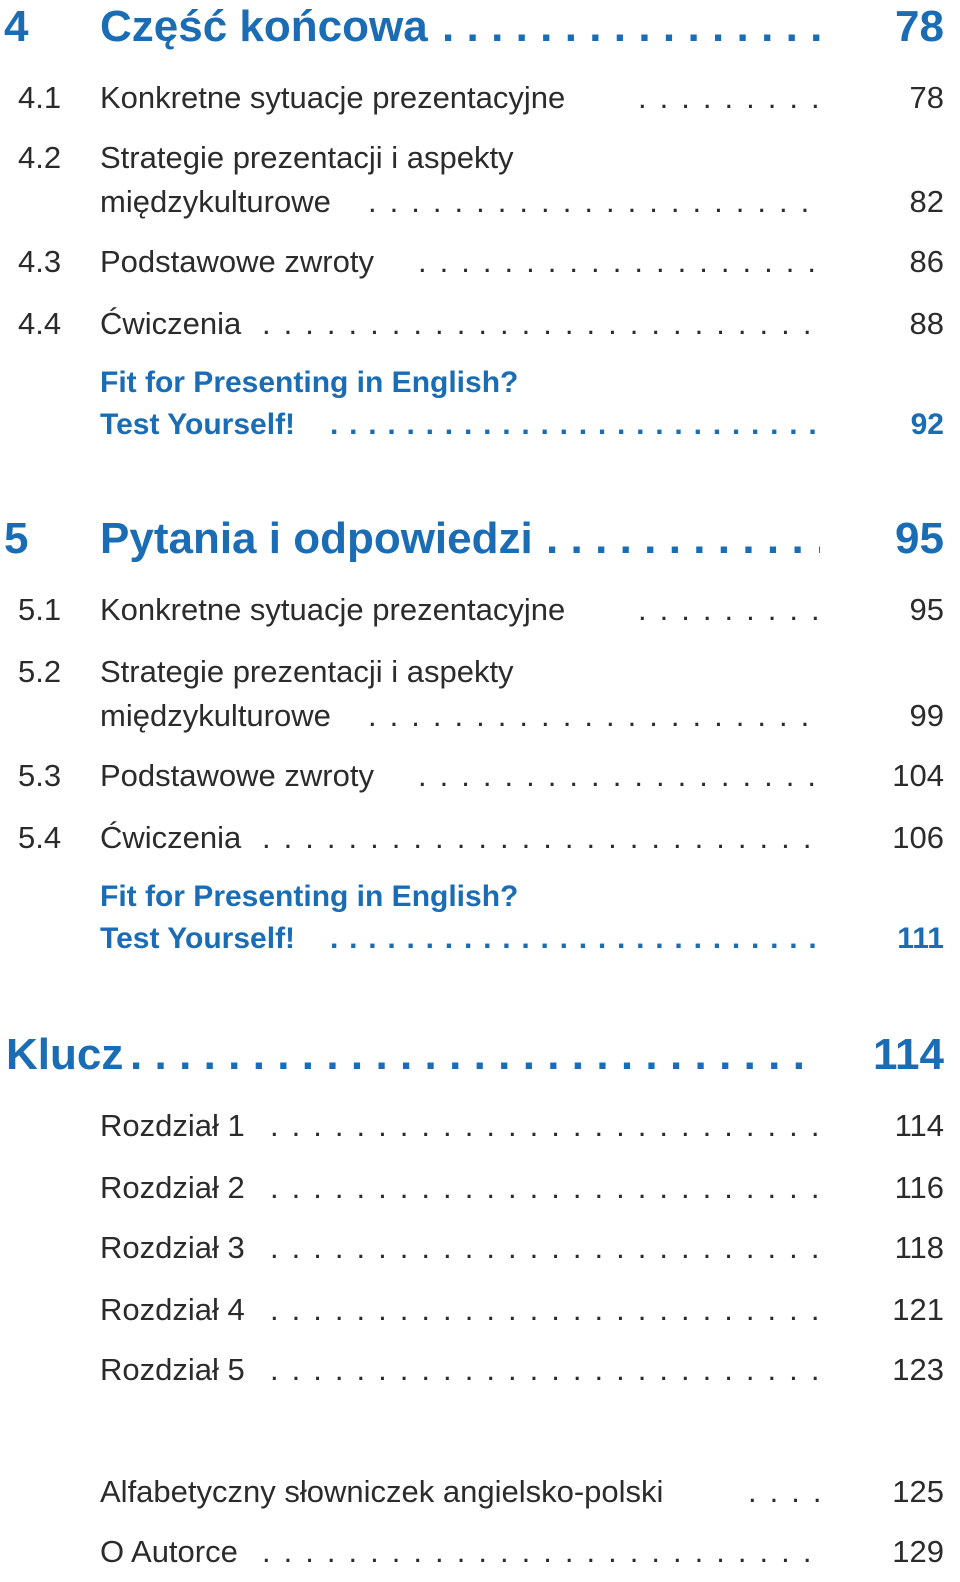  I want to click on page-number: 121, so click(918, 1309).